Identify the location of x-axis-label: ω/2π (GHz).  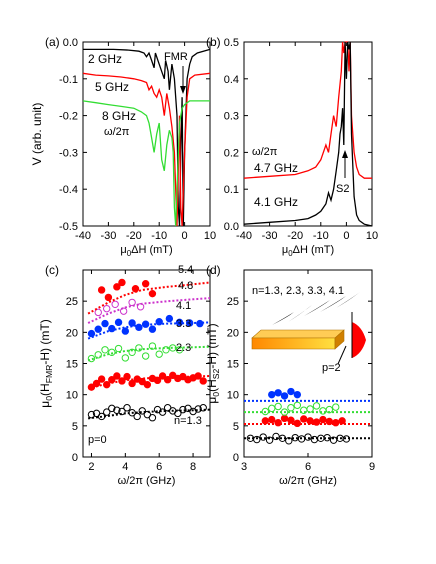
(308, 481).